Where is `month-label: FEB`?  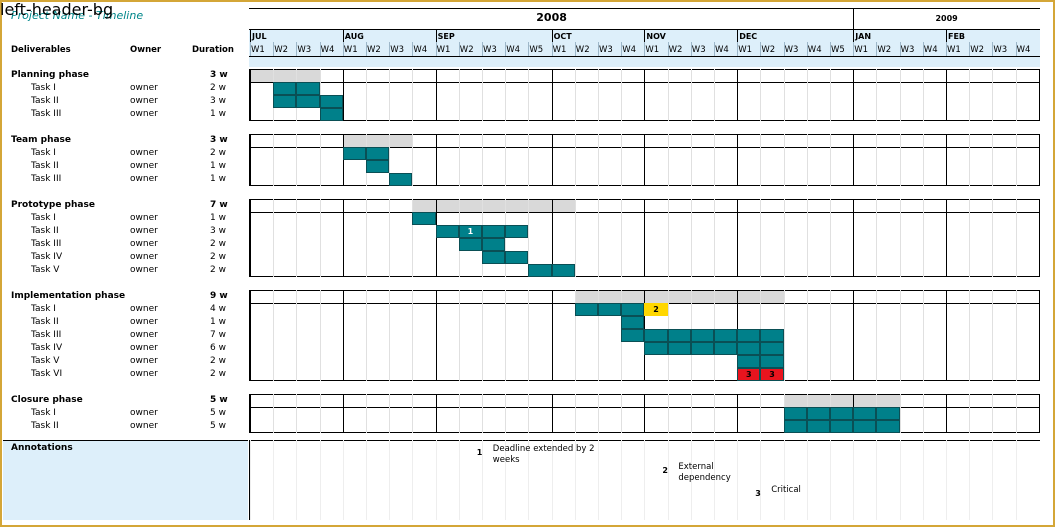 month-label: FEB is located at coordinates (957, 36).